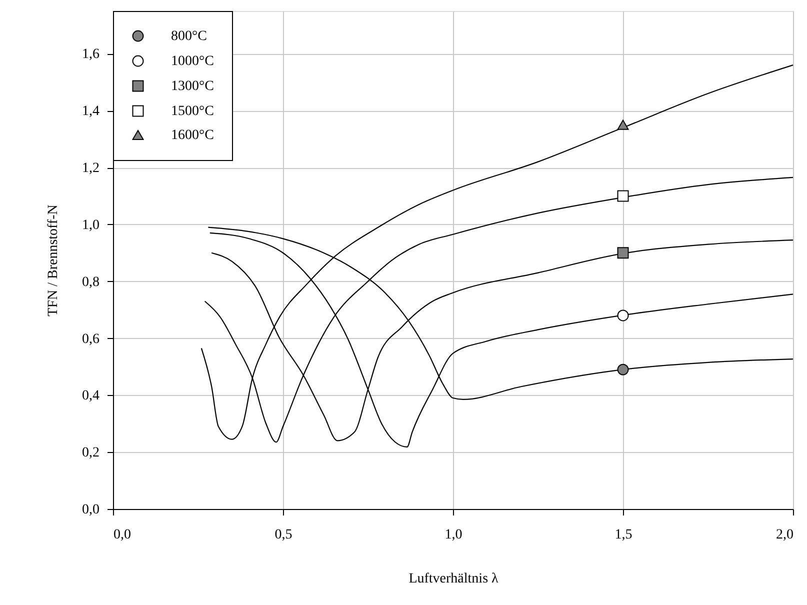 This screenshot has width=807, height=605. What do you see at coordinates (192, 111) in the screenshot?
I see `legend-label: 1500°C` at bounding box center [192, 111].